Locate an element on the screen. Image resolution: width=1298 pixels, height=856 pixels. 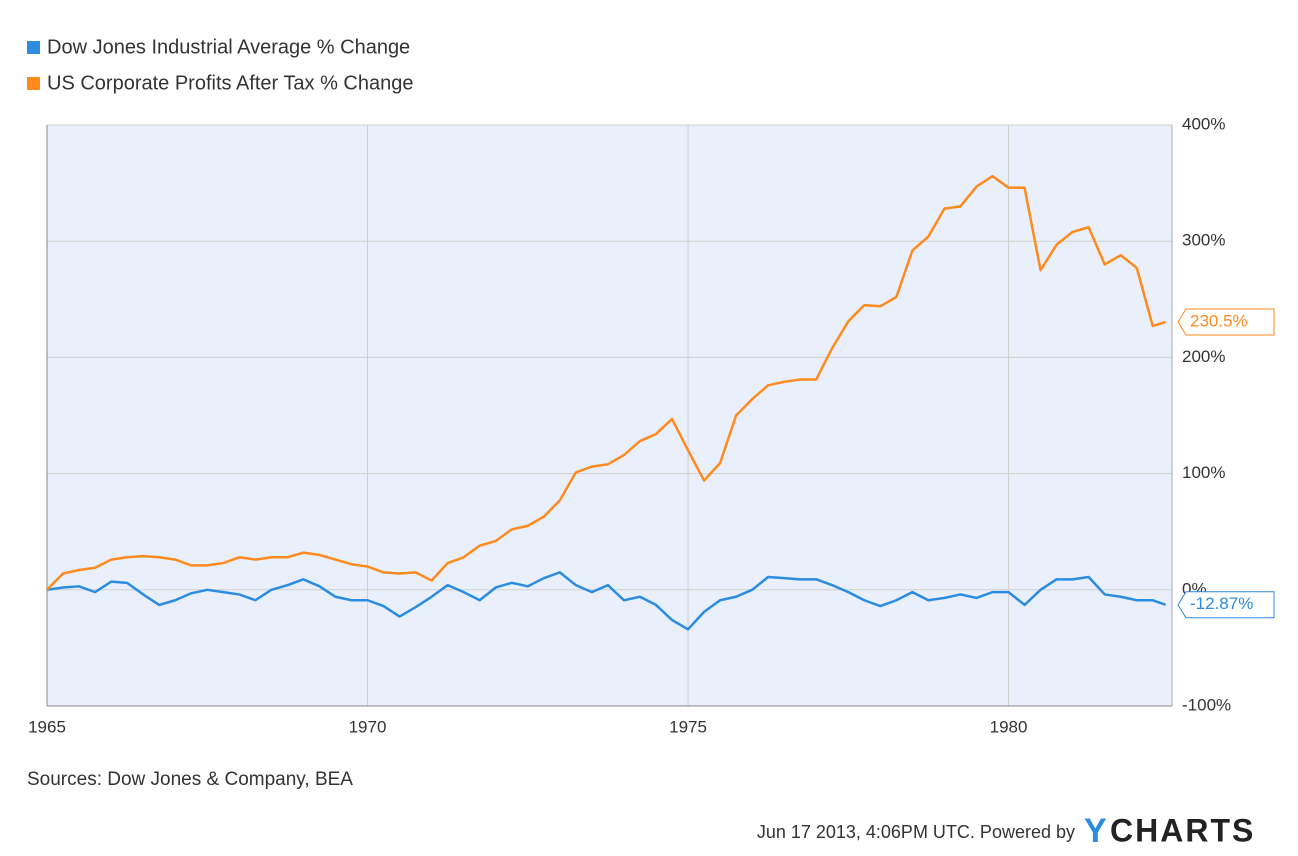
x-tick-label: 1965 is located at coordinates (47, 726).